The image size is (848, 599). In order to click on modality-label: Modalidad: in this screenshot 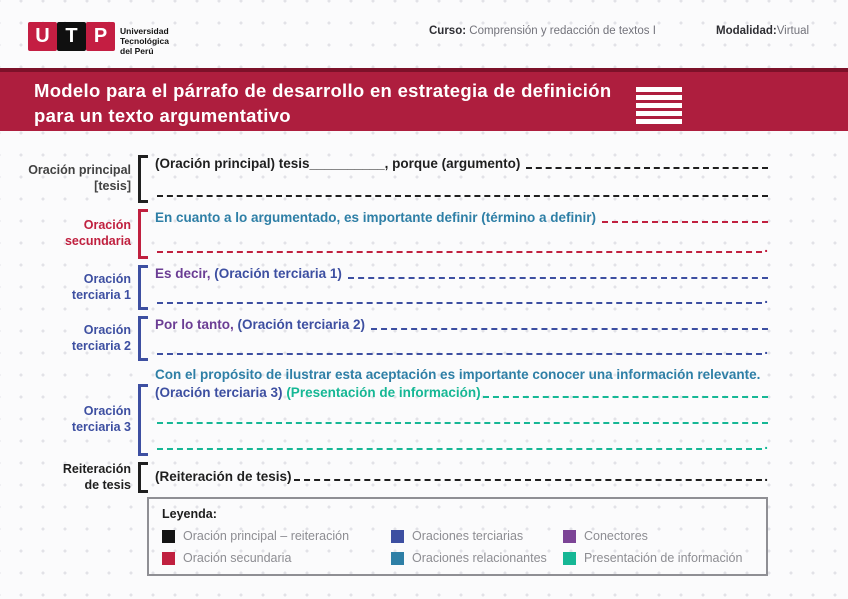, I will do `click(746, 31)`.